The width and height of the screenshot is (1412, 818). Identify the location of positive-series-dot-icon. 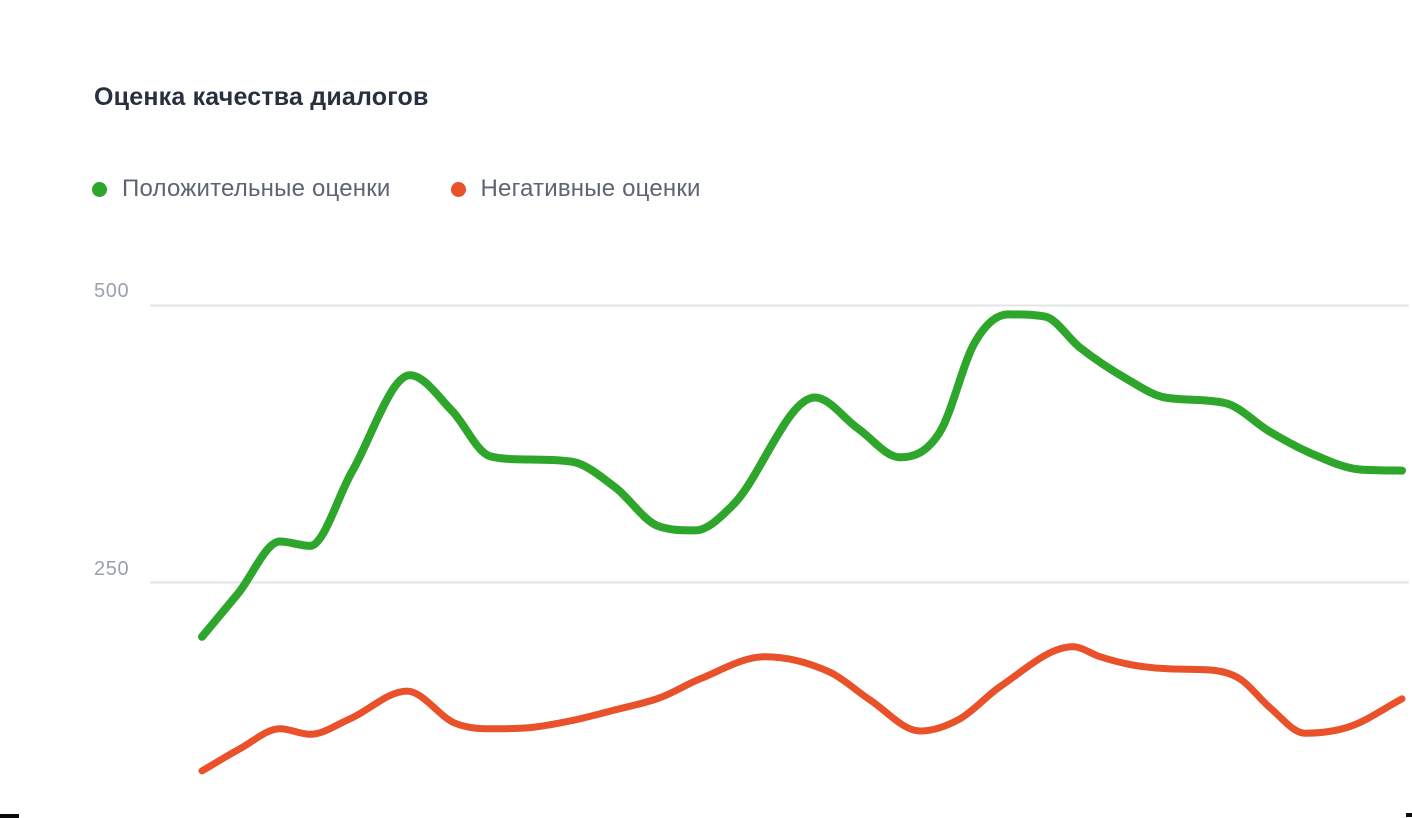
(99, 189).